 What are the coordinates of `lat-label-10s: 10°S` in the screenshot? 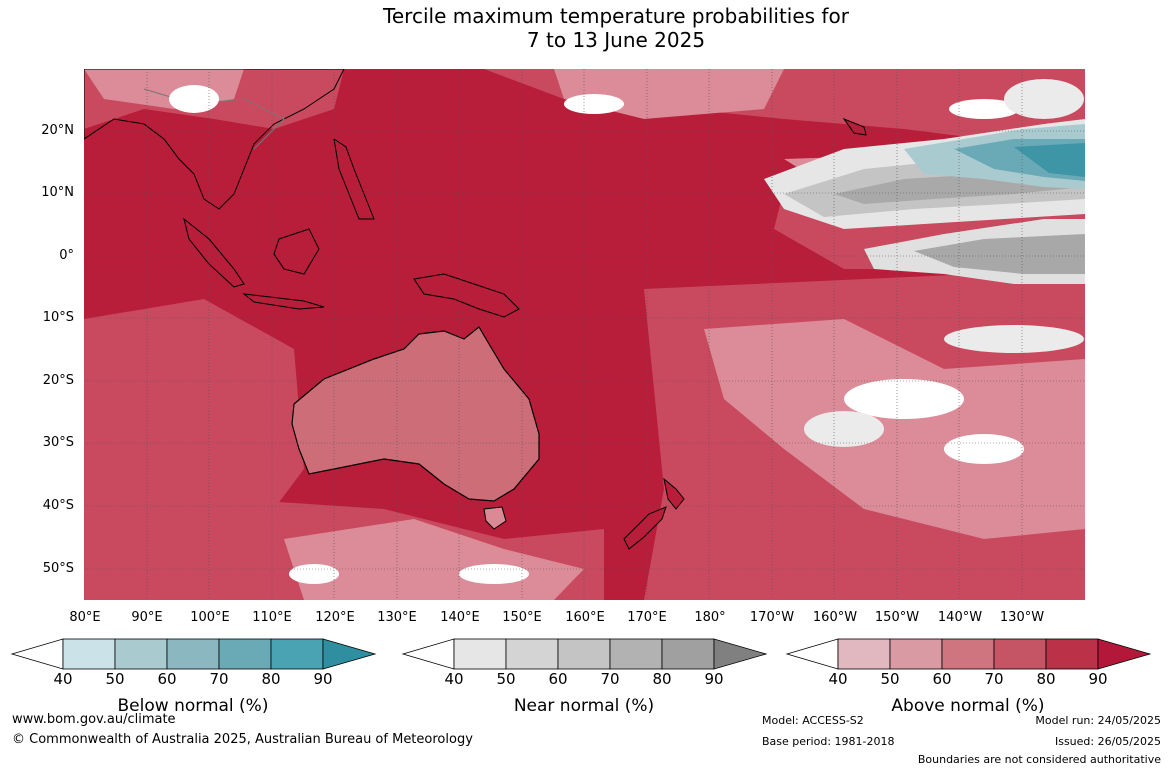 It's located at (58, 317).